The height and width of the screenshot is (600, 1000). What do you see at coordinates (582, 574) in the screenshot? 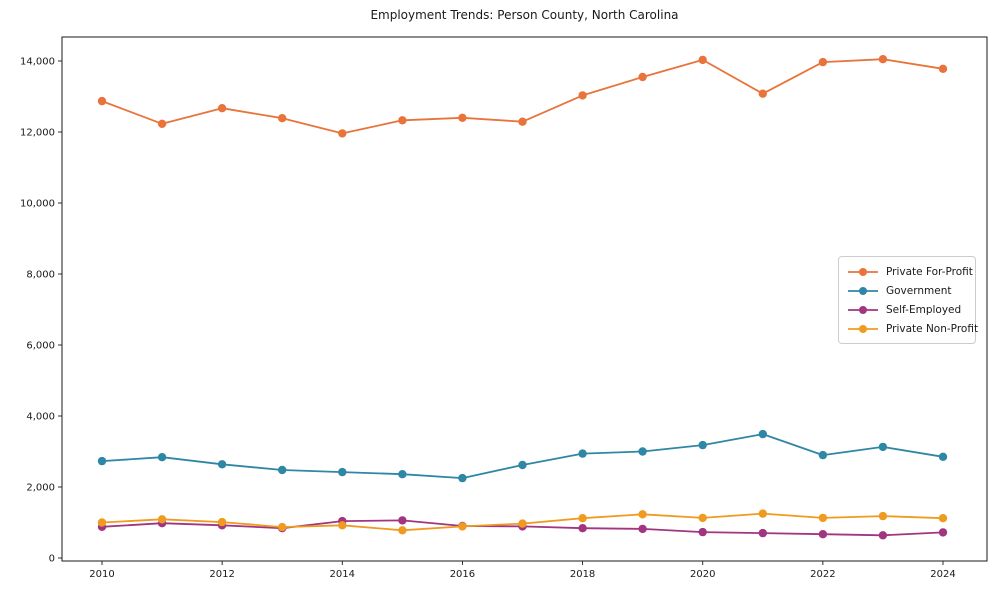
I see `x-tick-label: 2018` at bounding box center [582, 574].